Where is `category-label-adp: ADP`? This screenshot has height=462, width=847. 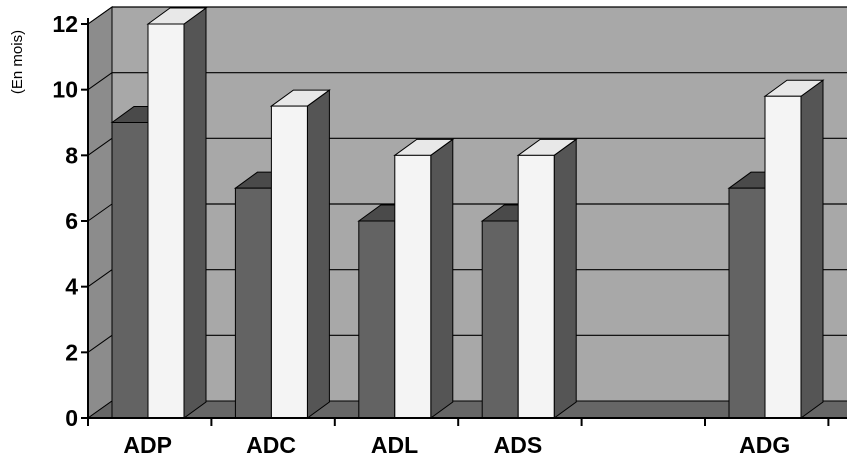
category-label-adp: ADP is located at coordinates (147, 445).